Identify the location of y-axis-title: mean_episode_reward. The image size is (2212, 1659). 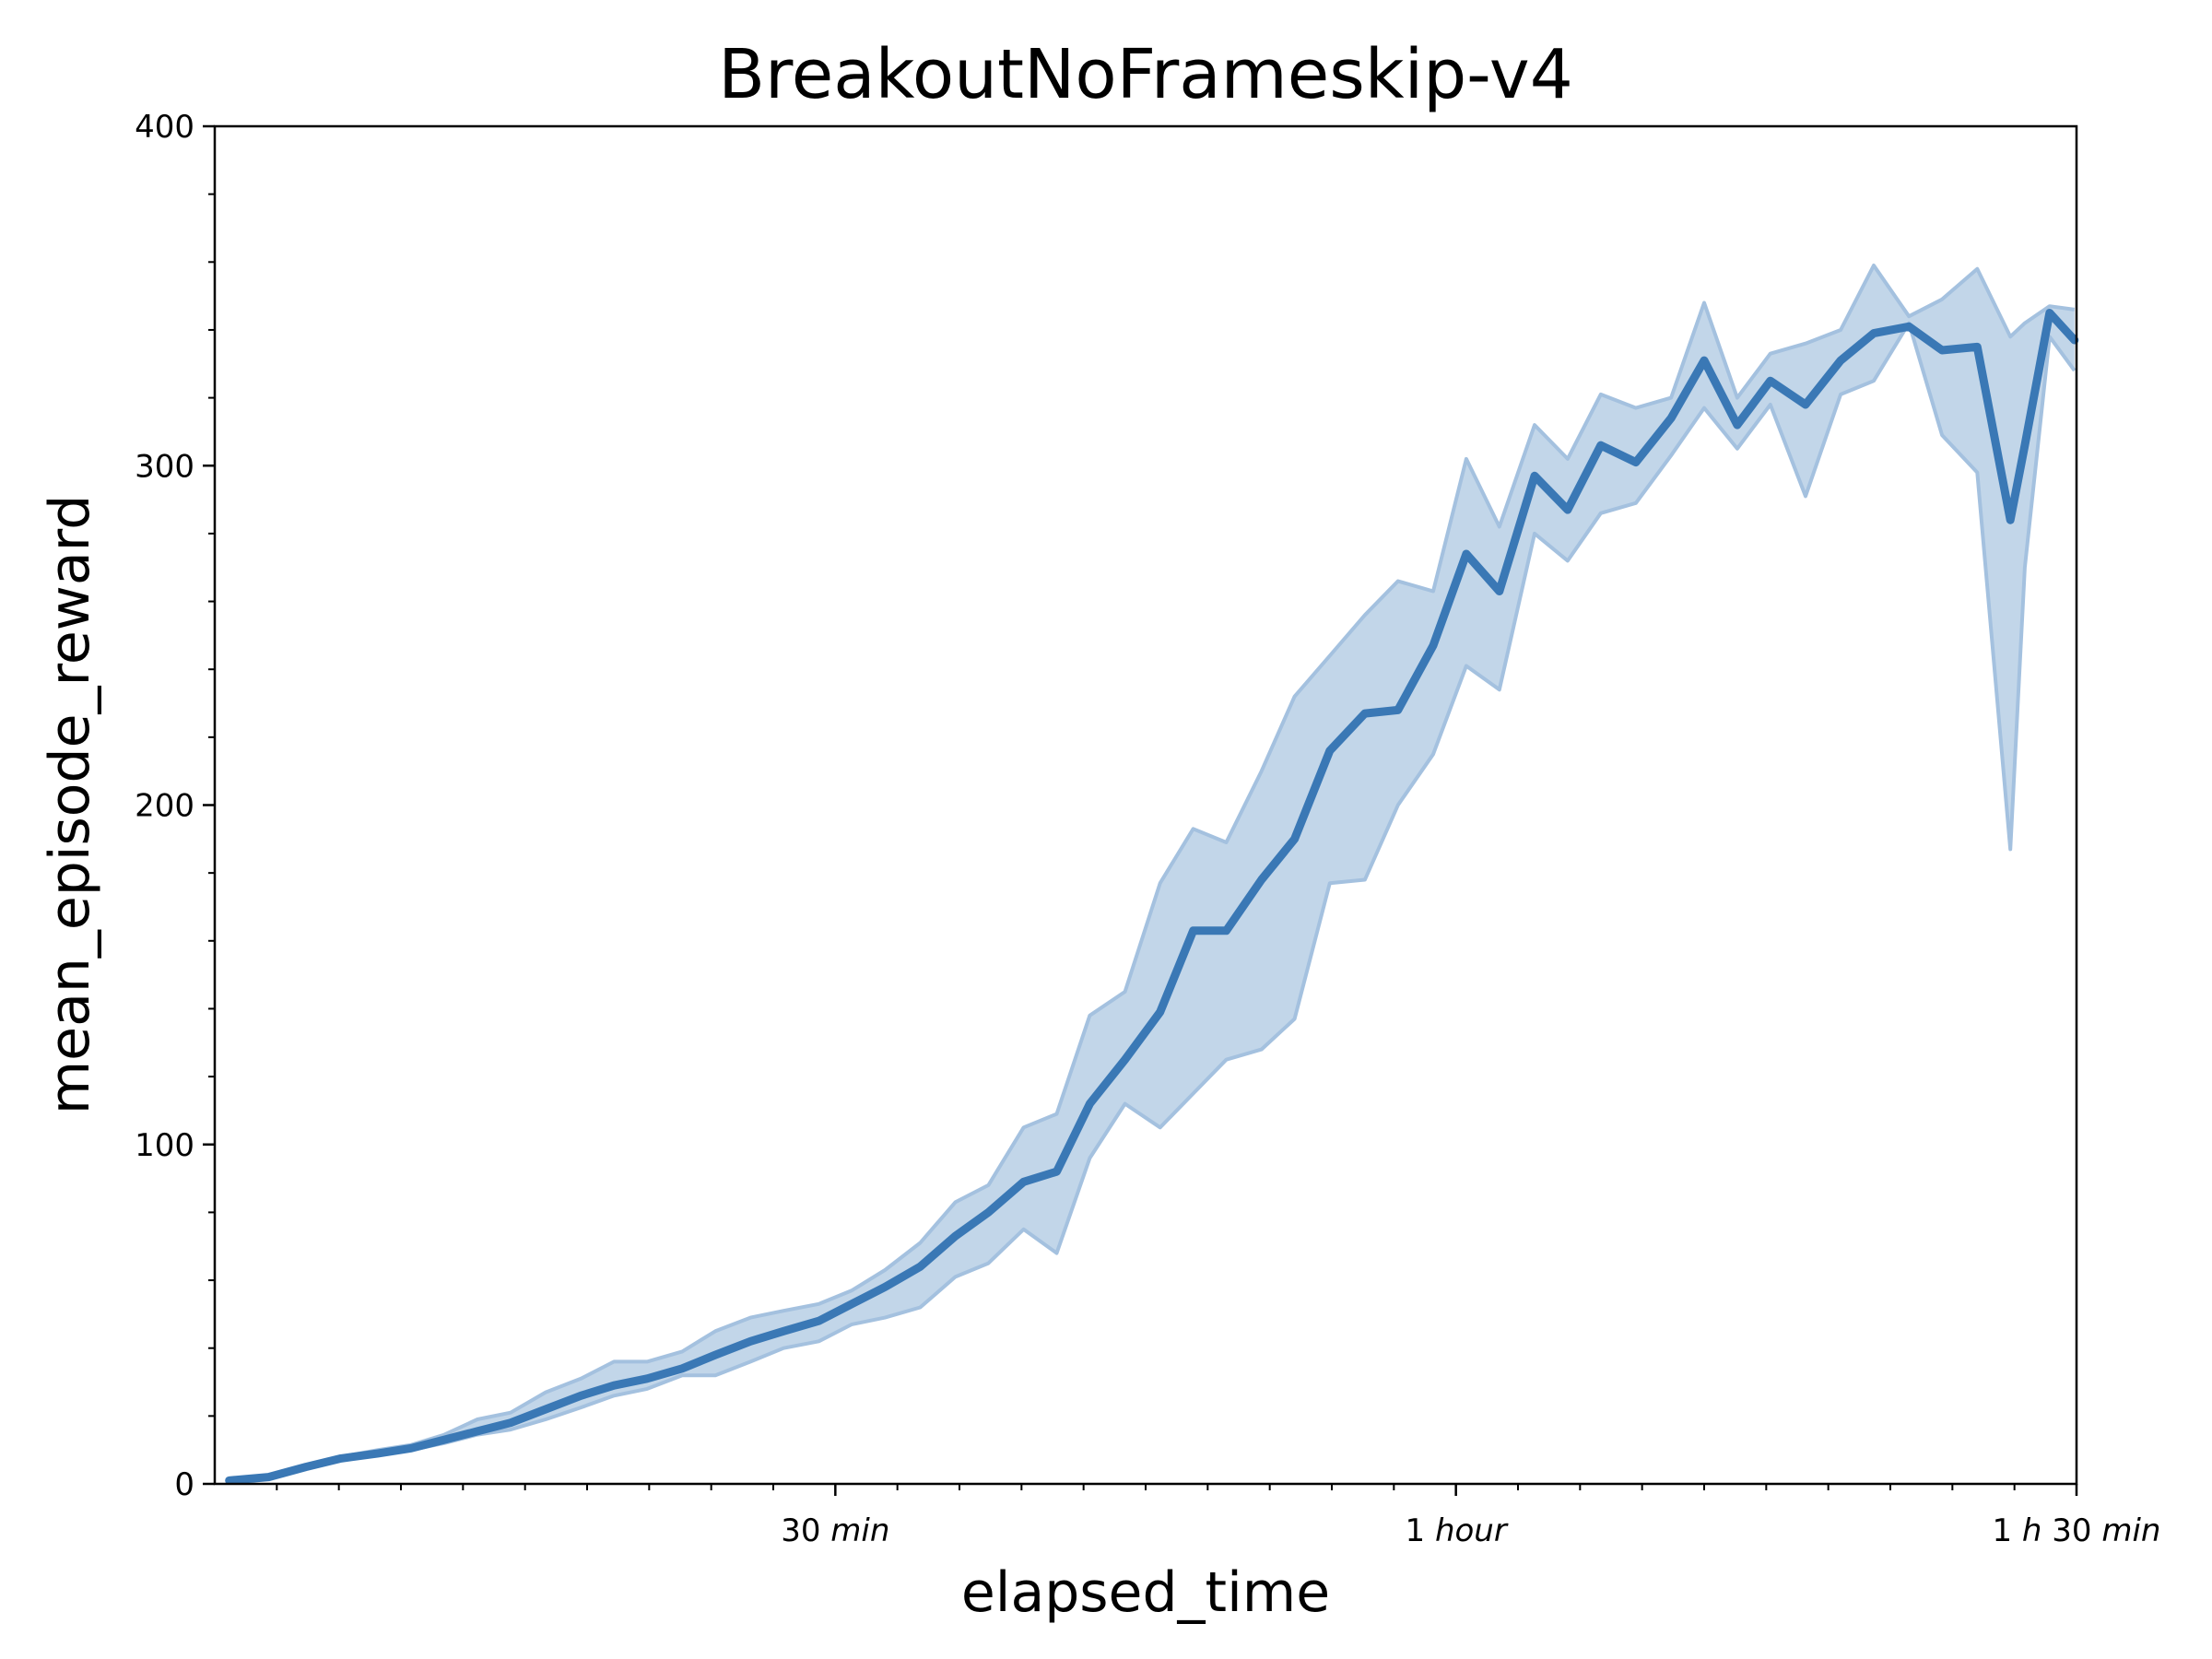
(70, 805).